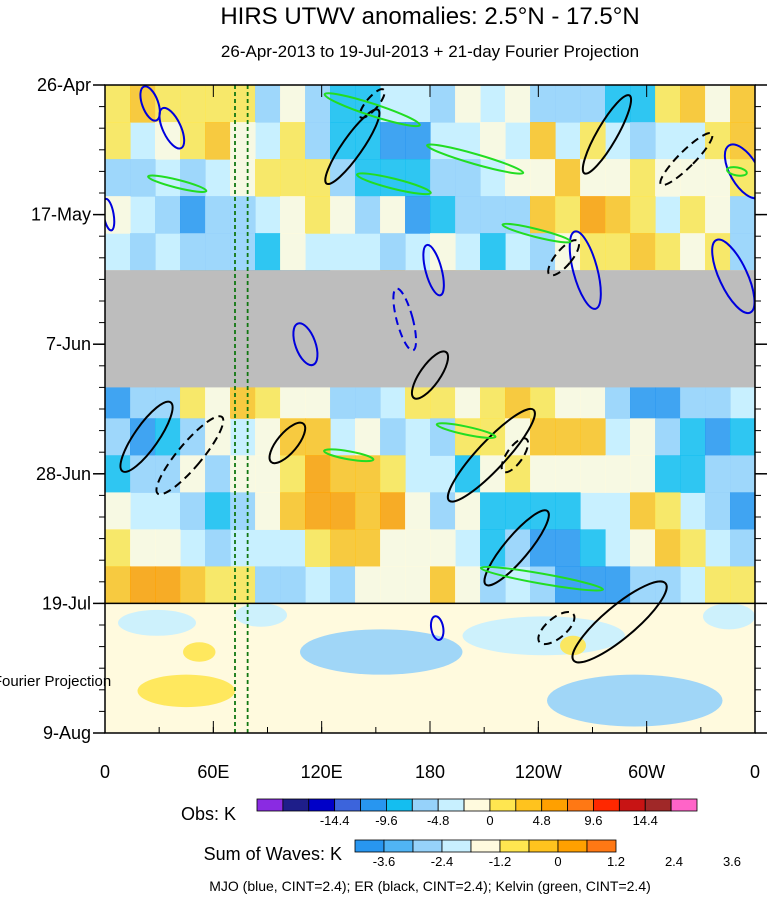 This screenshot has height=899, width=772. What do you see at coordinates (645, 820) in the screenshot?
I see `colorbar-tick-label: 14.4` at bounding box center [645, 820].